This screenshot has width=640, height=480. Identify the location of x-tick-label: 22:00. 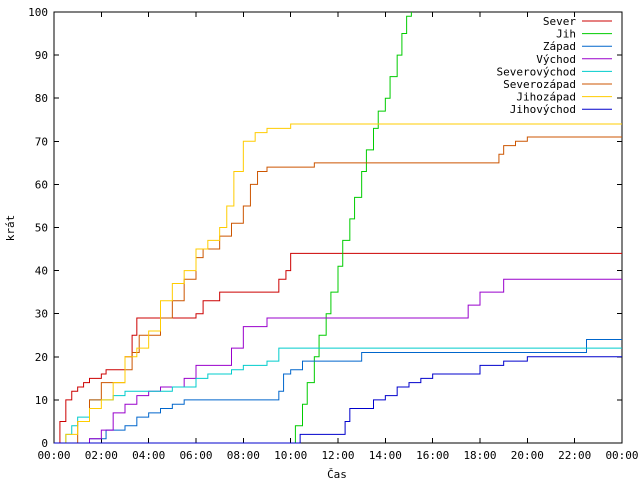
(574, 455).